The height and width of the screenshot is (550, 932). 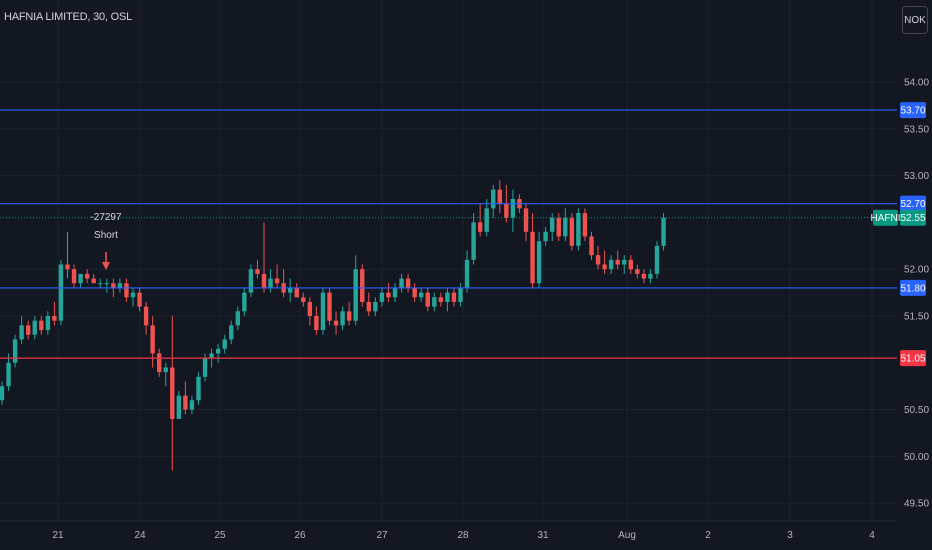 What do you see at coordinates (916, 504) in the screenshot?
I see `price-tick-label: 49.50` at bounding box center [916, 504].